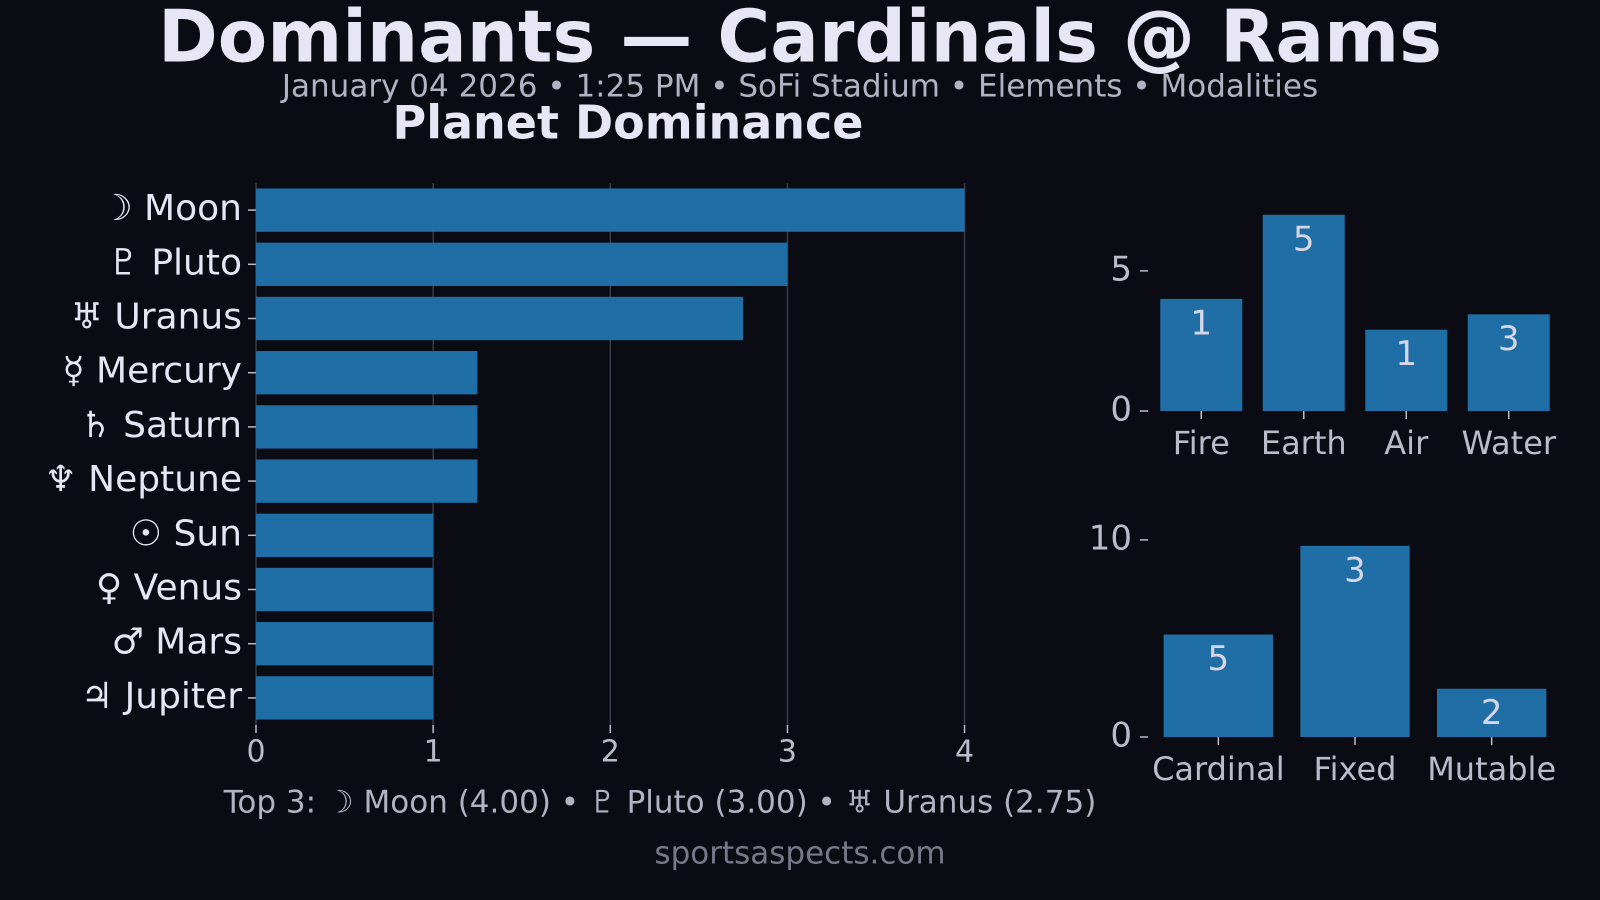 The image size is (1600, 900). I want to click on y-tick-label: ☽ Moon, so click(171, 208).